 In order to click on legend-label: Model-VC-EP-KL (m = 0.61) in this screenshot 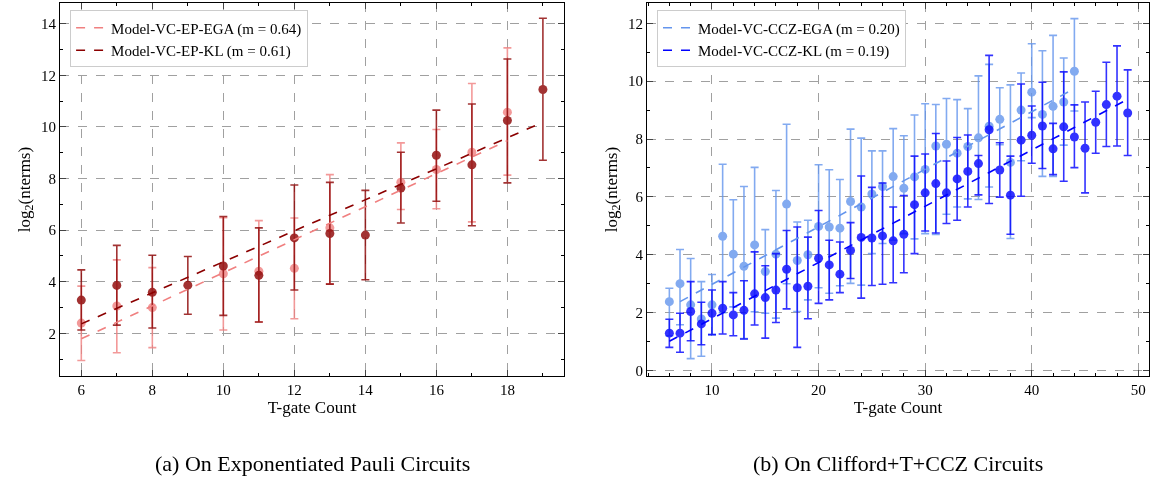, I will do `click(201, 52)`.